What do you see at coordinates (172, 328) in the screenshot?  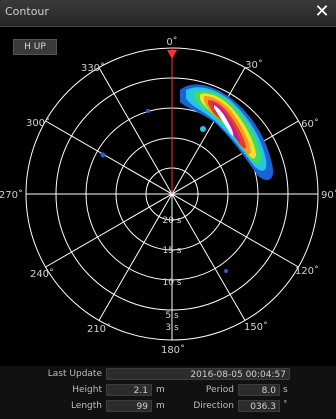 I see `period-label-3: 3 s` at bounding box center [172, 328].